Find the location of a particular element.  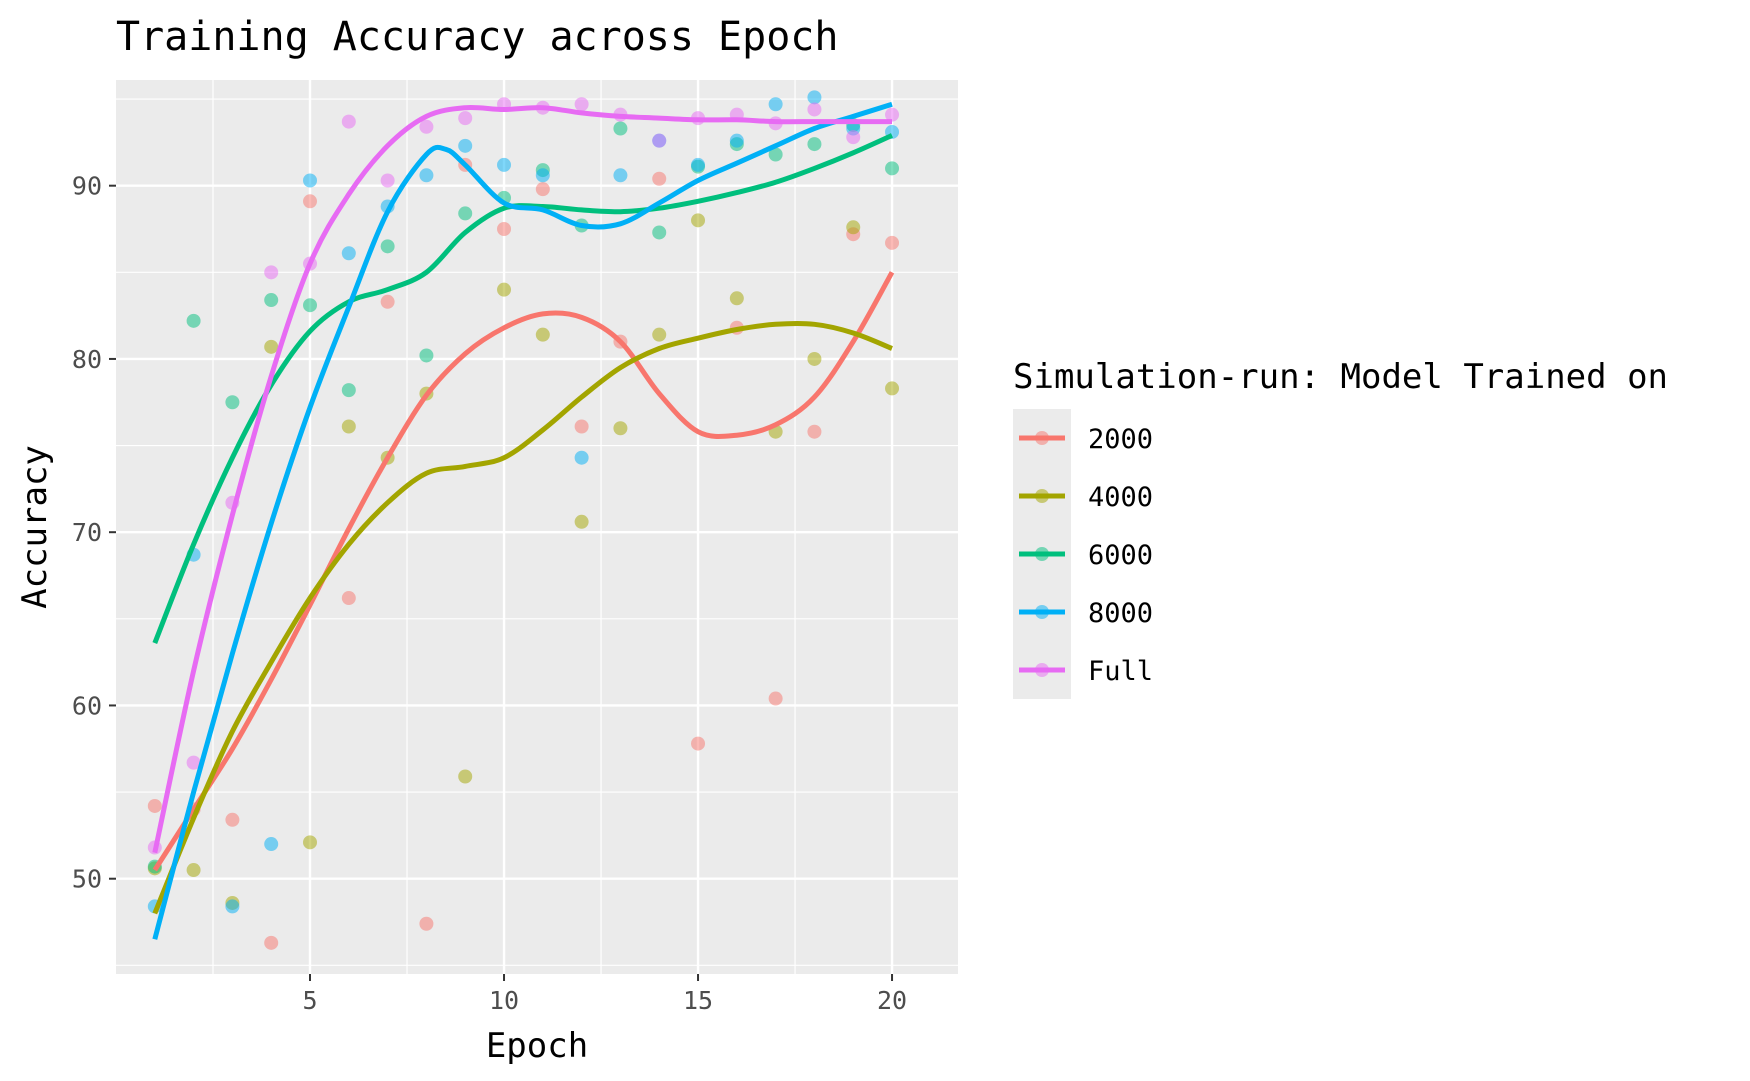

y-axis-title: Accuracy is located at coordinates (35, 527).